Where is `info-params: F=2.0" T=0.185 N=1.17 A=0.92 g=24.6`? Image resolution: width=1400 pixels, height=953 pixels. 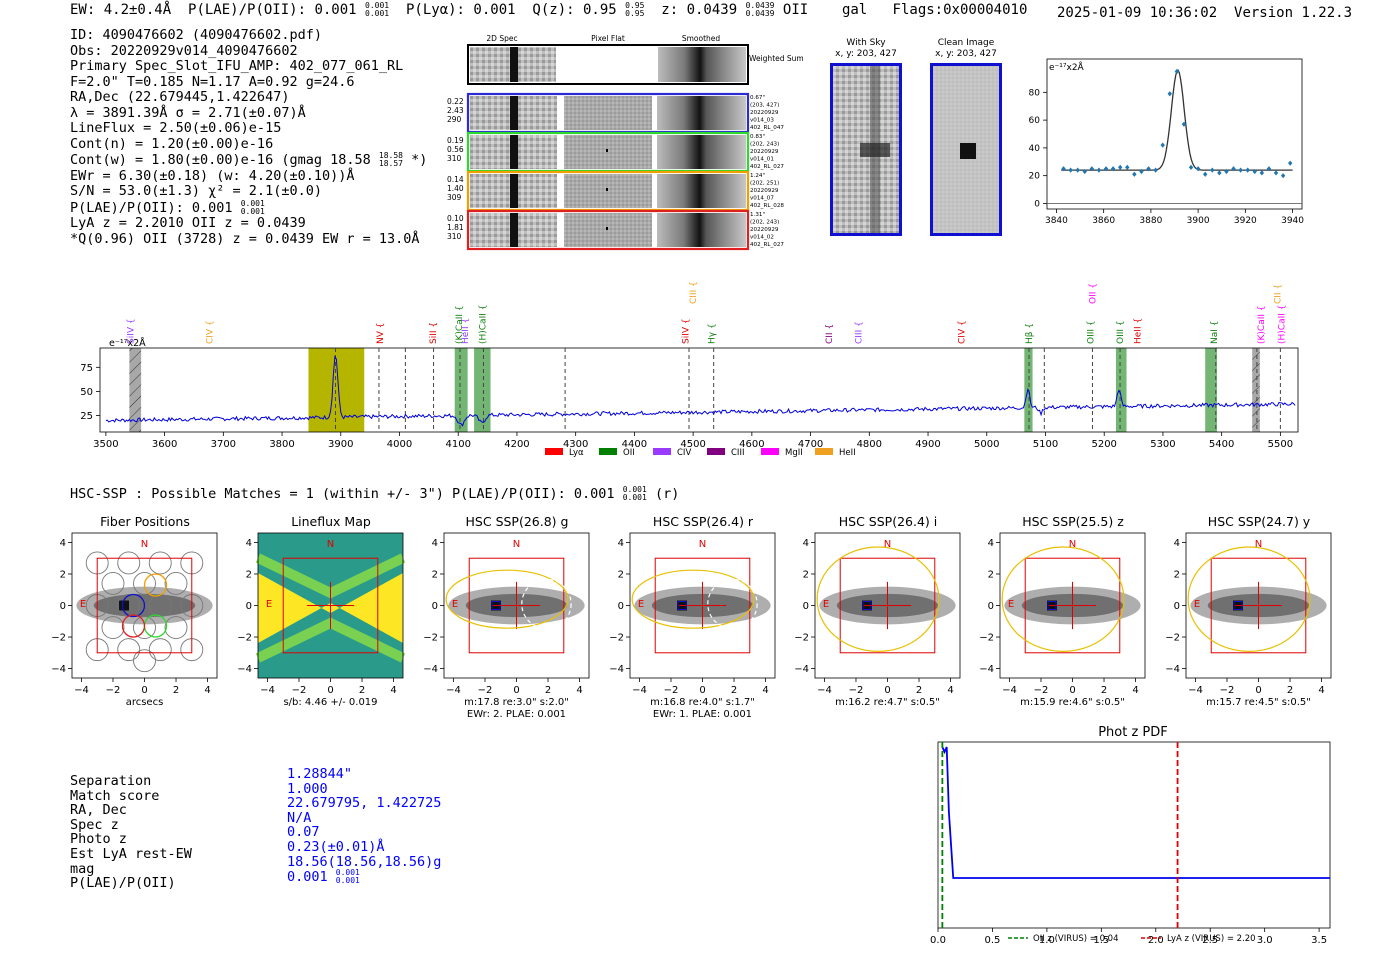 info-params: F=2.0" T=0.185 N=1.17 A=0.92 g=24.6 is located at coordinates (212, 81).